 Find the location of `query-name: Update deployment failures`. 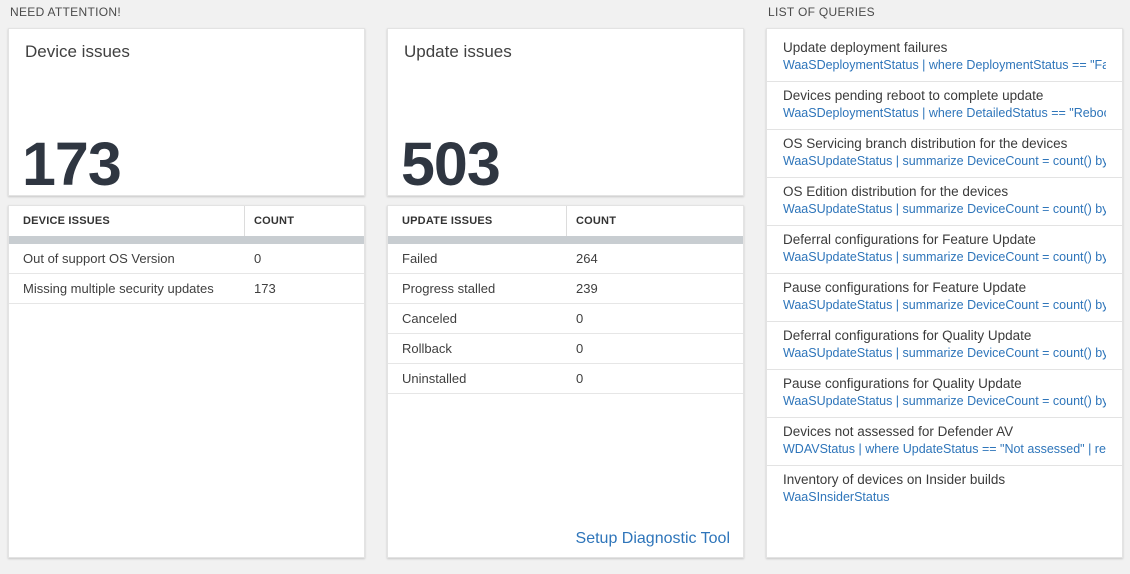

query-name: Update deployment failures is located at coordinates (865, 47).